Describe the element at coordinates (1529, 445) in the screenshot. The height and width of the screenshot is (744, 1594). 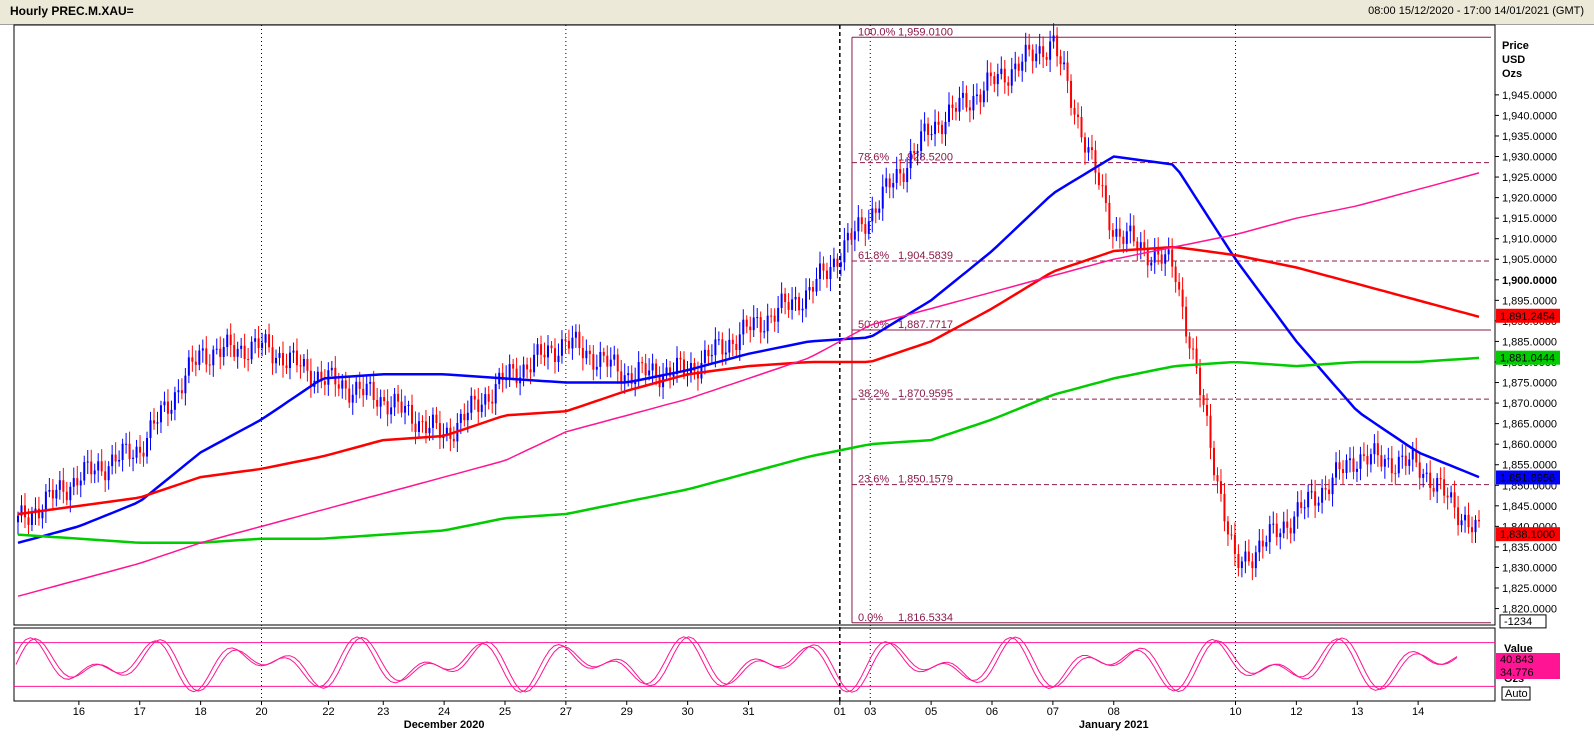
I see `y-tick-label: 1,860.0000` at that location.